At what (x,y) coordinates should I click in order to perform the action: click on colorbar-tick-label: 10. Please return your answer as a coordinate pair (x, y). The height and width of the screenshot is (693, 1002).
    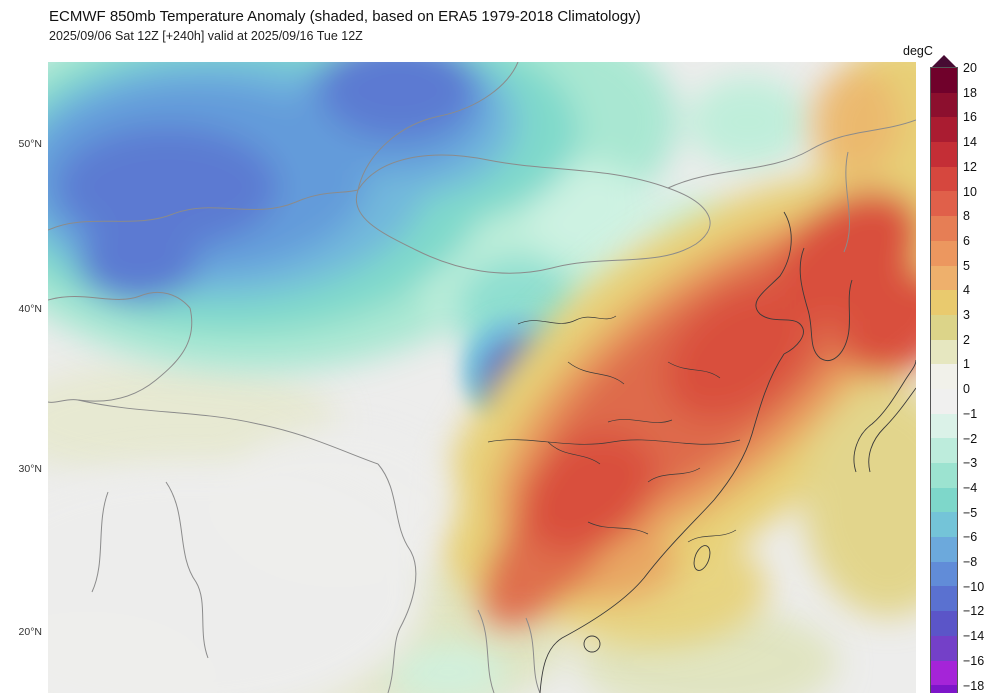
    Looking at the image, I should click on (970, 191).